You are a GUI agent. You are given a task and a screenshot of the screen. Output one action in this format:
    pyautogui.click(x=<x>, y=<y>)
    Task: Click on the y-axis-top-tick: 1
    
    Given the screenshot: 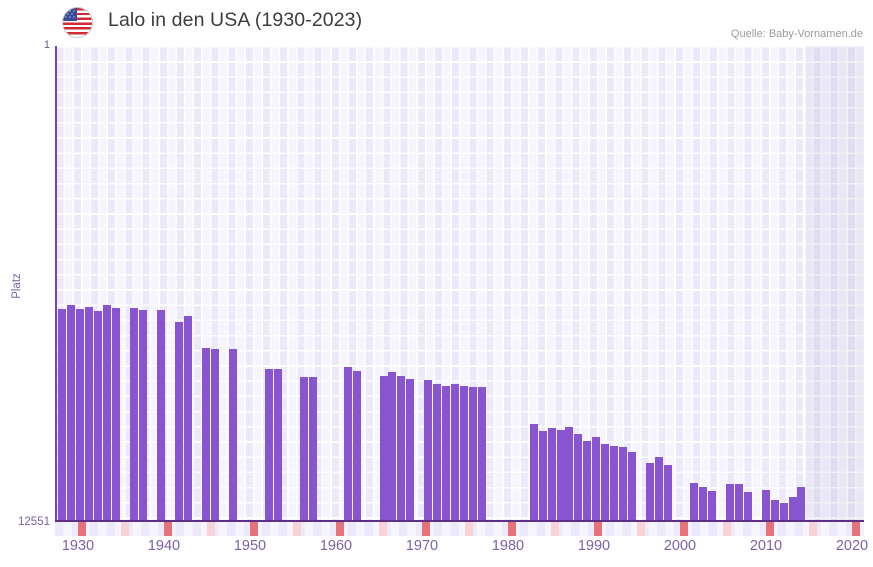 What is the action you would take?
    pyautogui.click(x=46, y=45)
    